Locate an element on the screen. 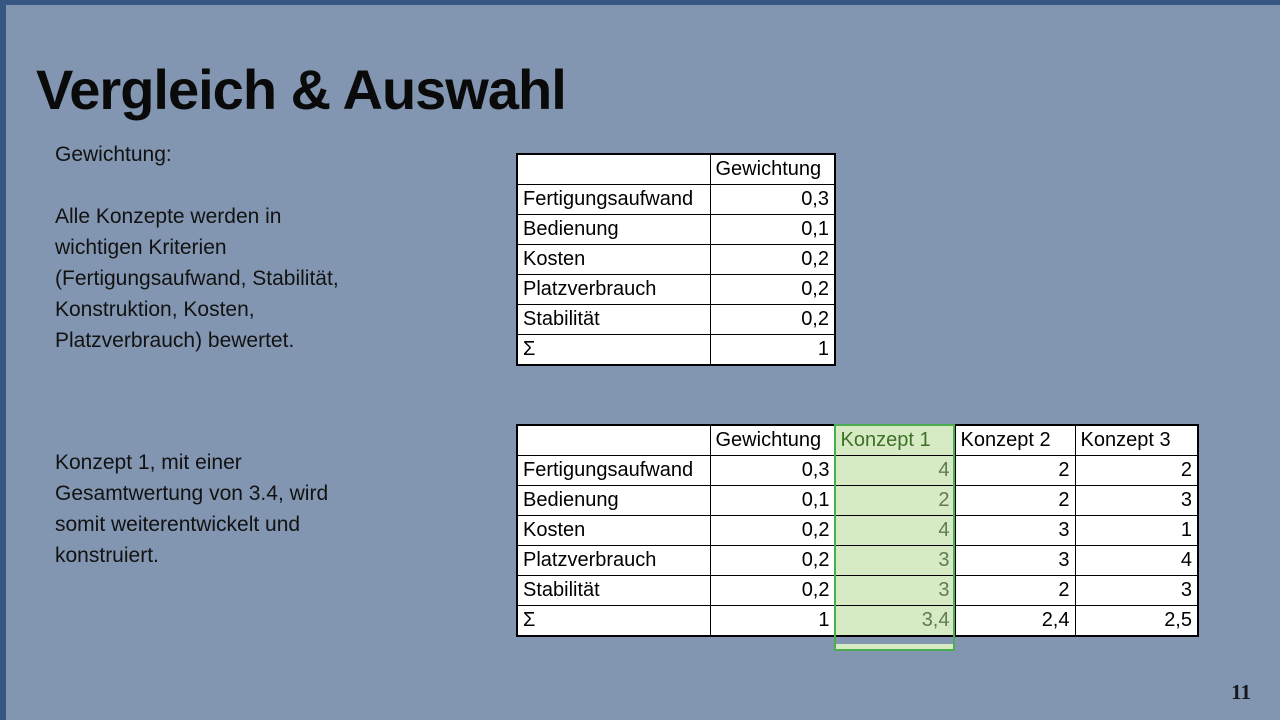 The width and height of the screenshot is (1280, 720). table-cell: 3,4 is located at coordinates (895, 621).